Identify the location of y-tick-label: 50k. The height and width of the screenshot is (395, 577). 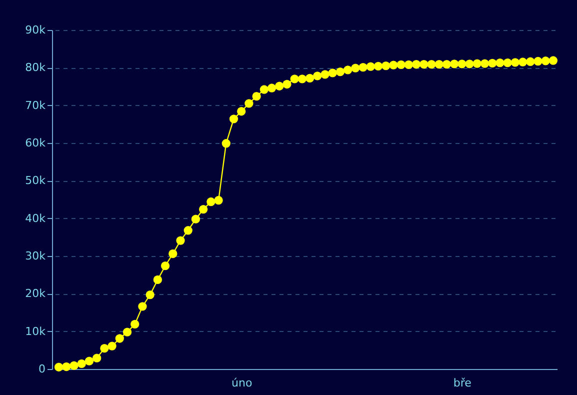
(35, 181).